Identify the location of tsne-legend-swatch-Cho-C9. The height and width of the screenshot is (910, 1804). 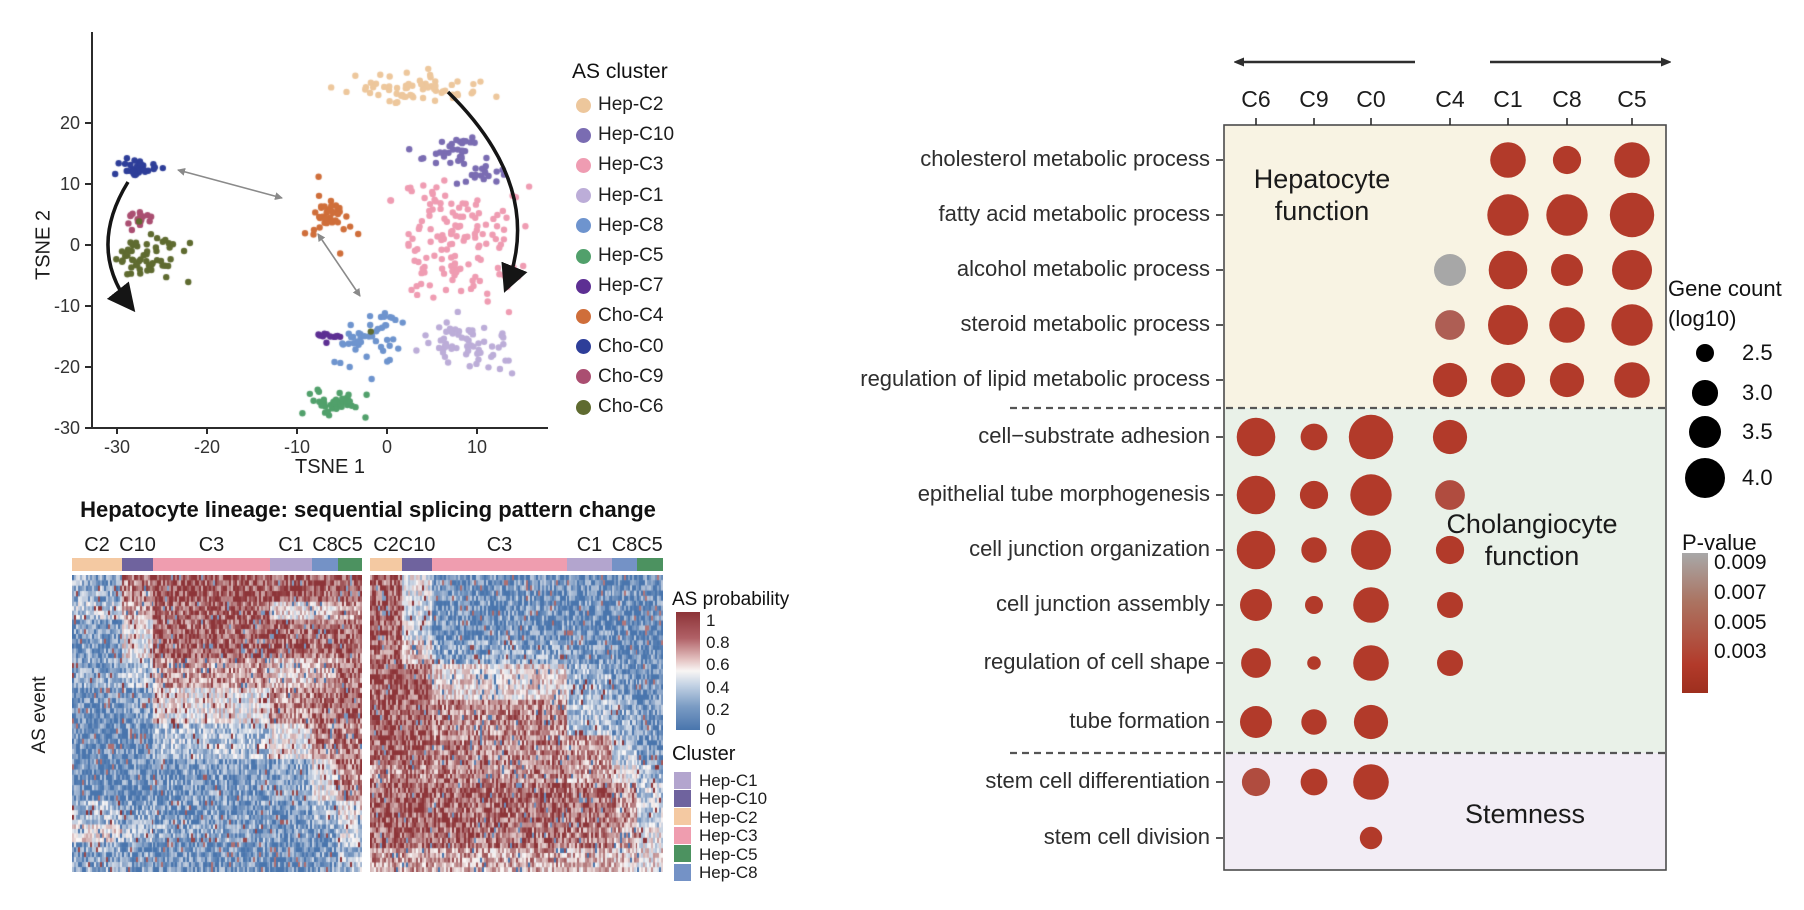
(583, 377).